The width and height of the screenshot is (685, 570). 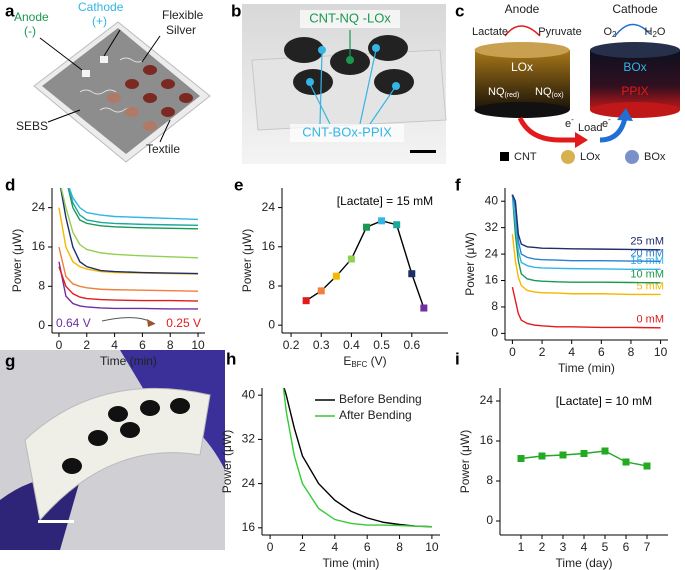 What do you see at coordinates (458, 184) in the screenshot?
I see `panel-letter: f` at bounding box center [458, 184].